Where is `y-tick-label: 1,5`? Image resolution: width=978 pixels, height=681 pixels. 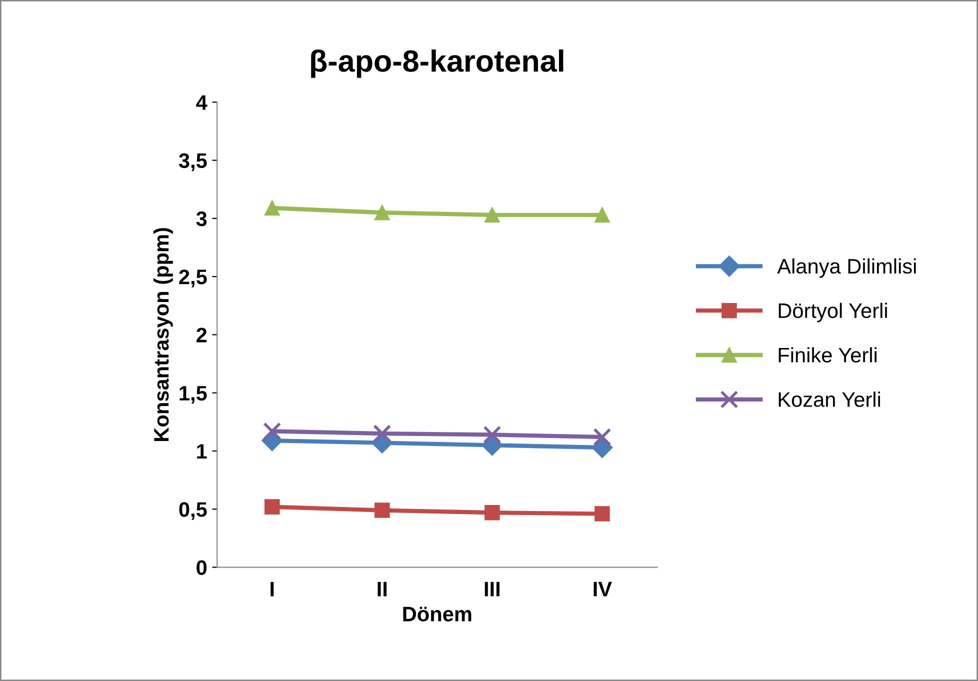 y-tick-label: 1,5 is located at coordinates (193, 395).